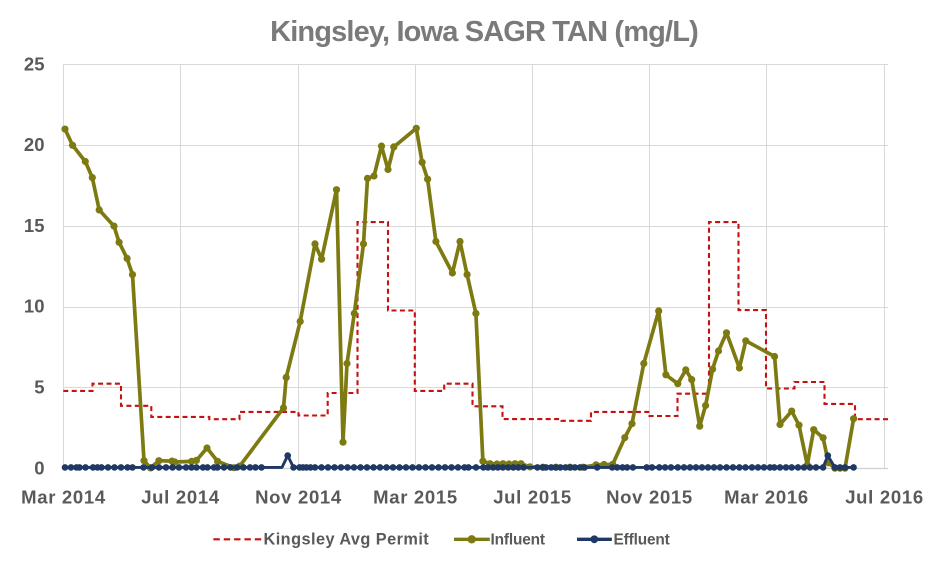 The width and height of the screenshot is (935, 584). Describe the element at coordinates (884, 496) in the screenshot. I see `svg-text: Jul 2016` at that location.